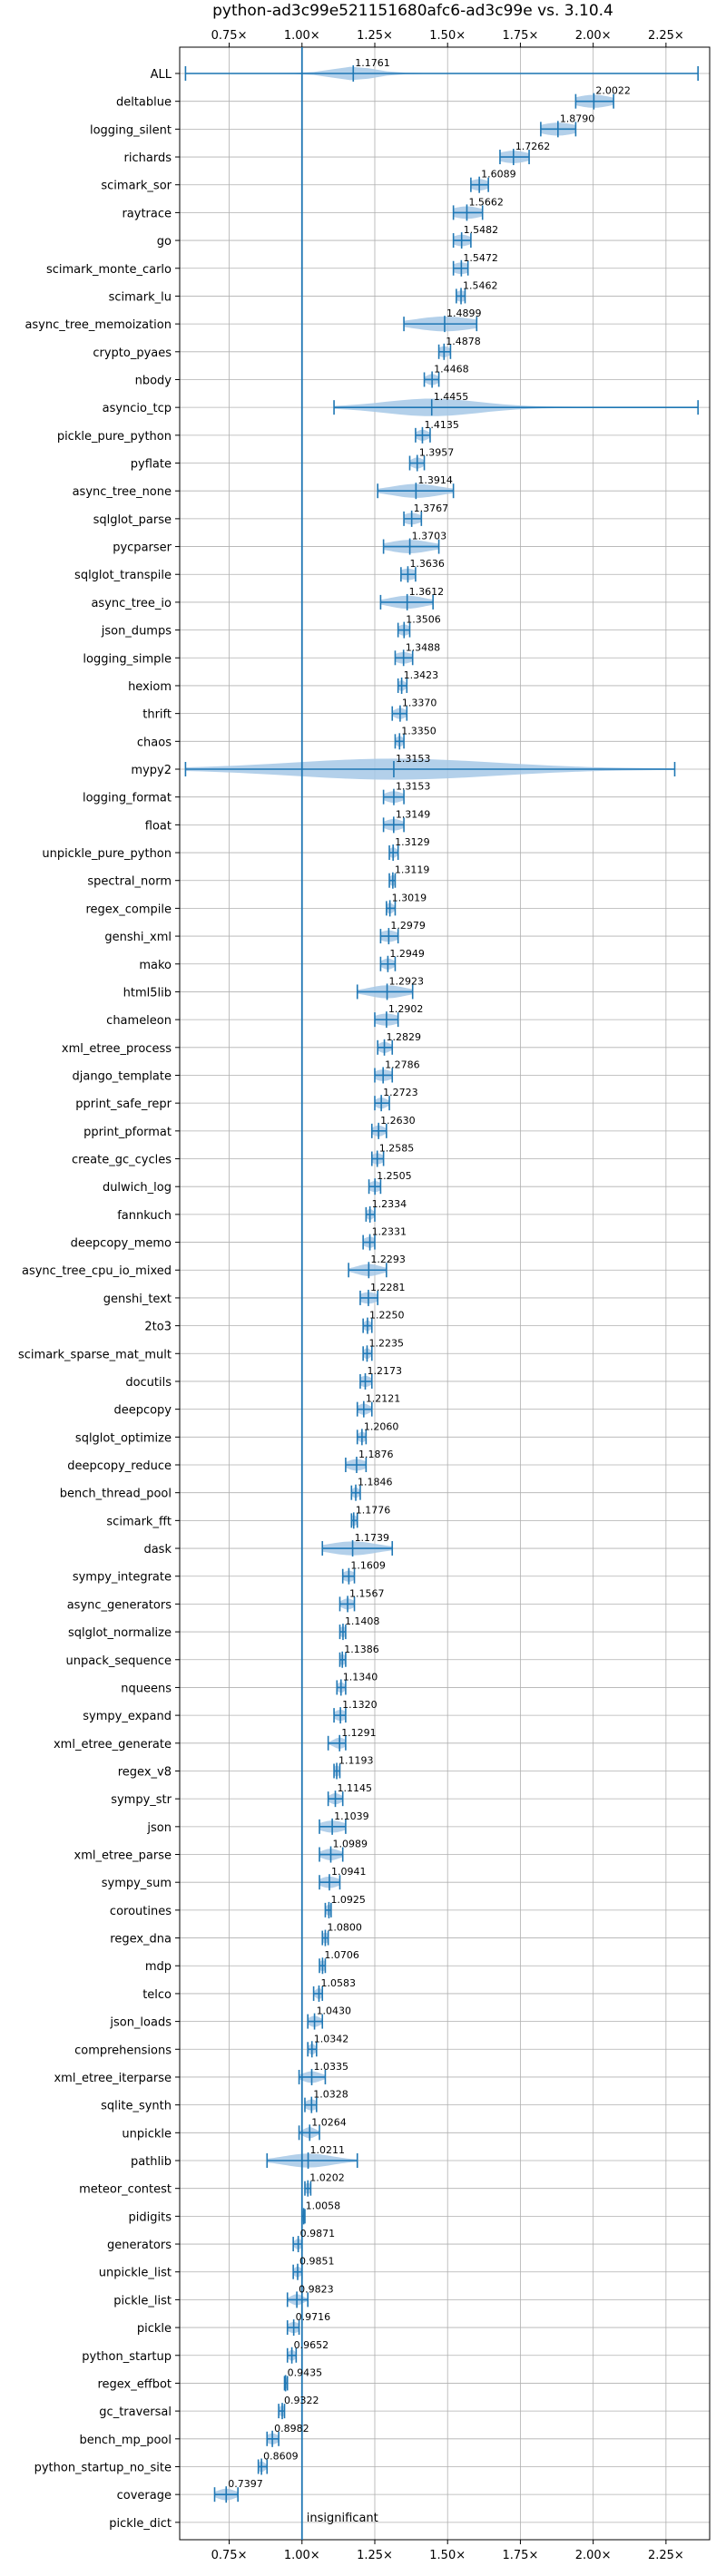 Image resolution: width=726 pixels, height=2576 pixels. Describe the element at coordinates (427, 592) in the screenshot. I see `value-label: 1.3612` at that location.